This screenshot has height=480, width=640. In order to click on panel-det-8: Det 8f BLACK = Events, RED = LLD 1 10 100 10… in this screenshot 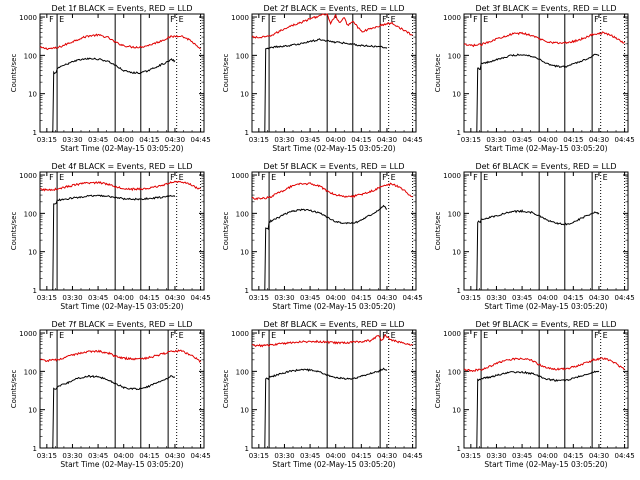, I will do `click(322, 394)`.